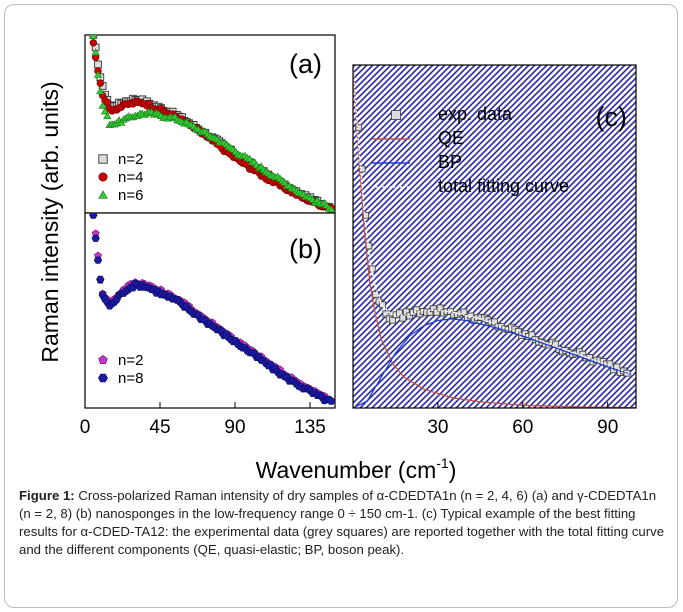  I want to click on panel-a-legend-item-n-2-label: n=2, so click(130, 159).